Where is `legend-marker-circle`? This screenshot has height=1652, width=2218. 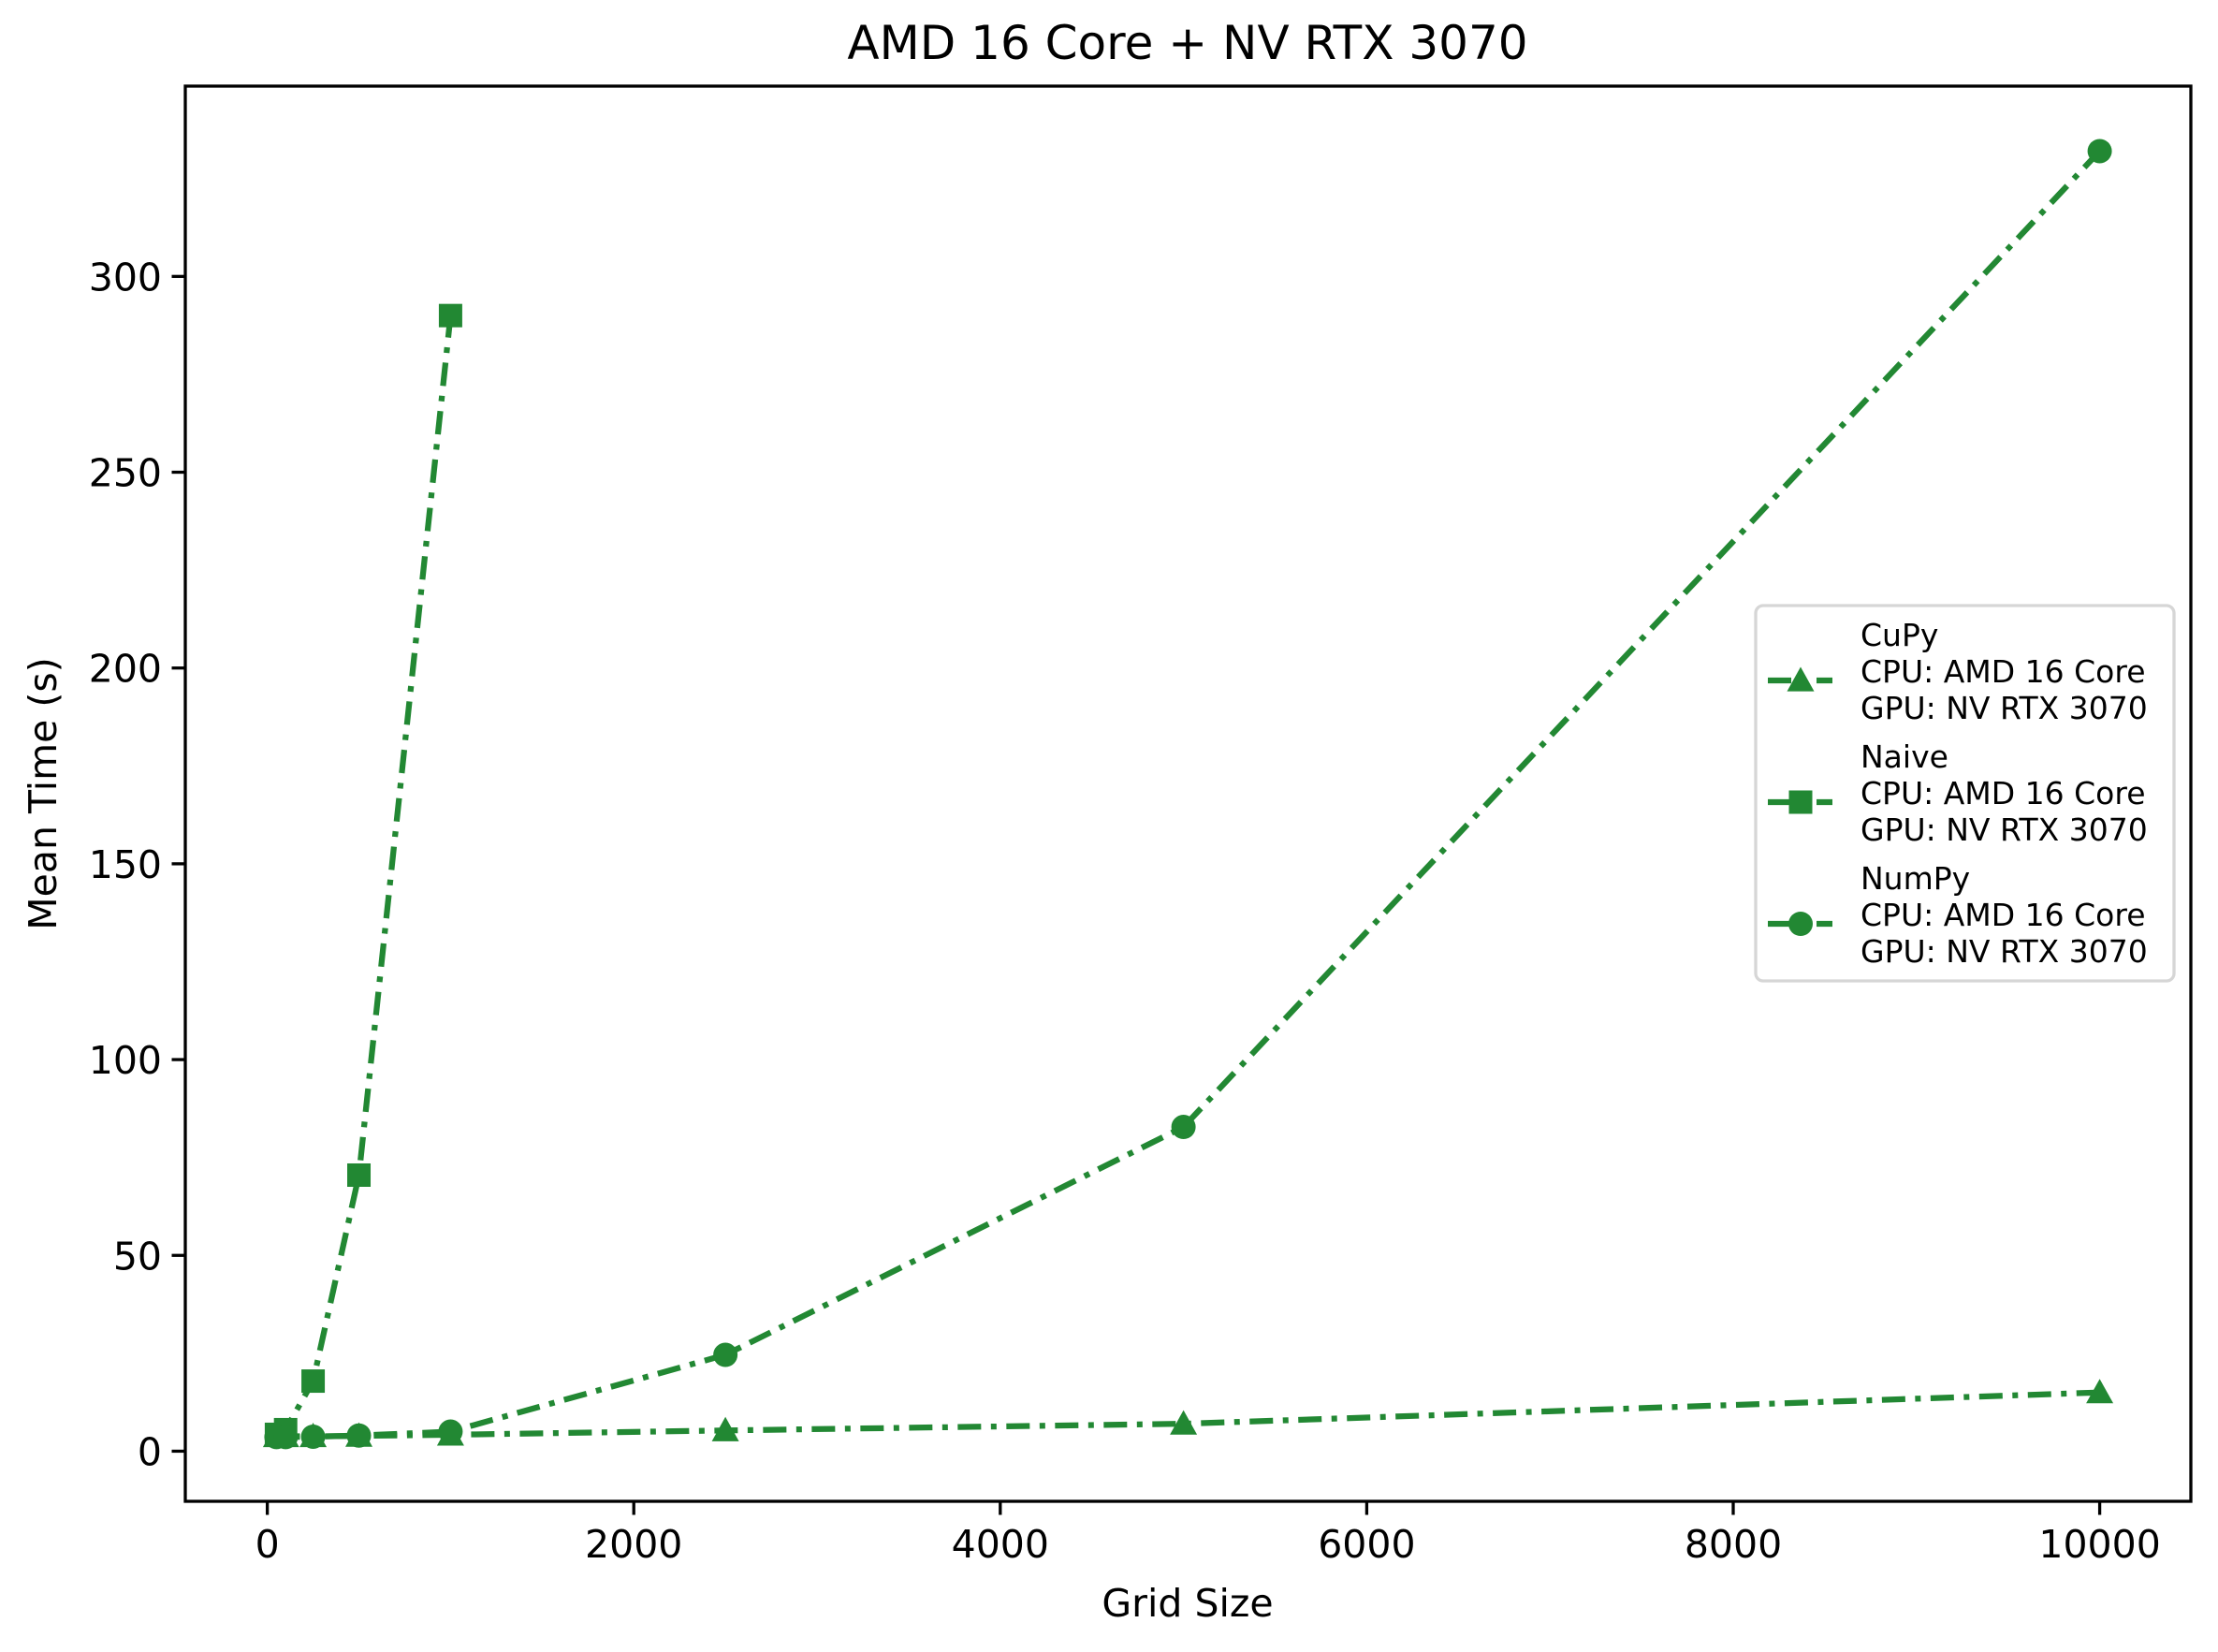 legend-marker-circle is located at coordinates (1801, 924).